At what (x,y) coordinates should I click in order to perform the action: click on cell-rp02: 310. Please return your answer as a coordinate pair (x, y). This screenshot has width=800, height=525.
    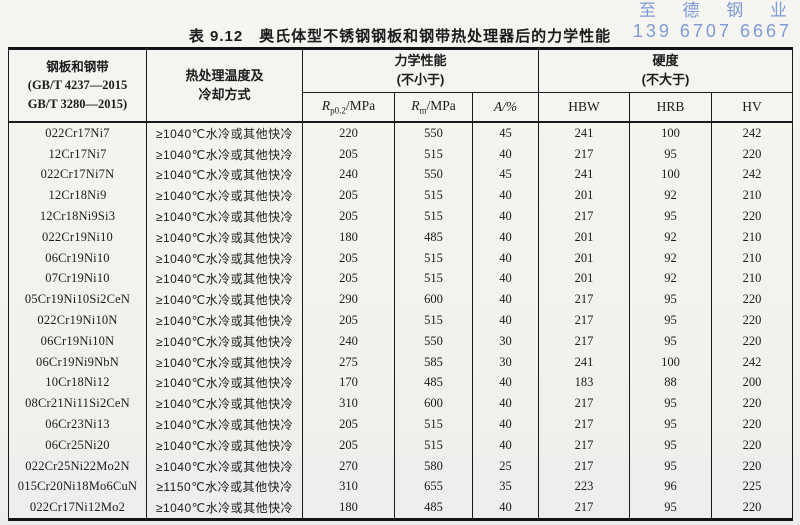
    Looking at the image, I should click on (348, 487).